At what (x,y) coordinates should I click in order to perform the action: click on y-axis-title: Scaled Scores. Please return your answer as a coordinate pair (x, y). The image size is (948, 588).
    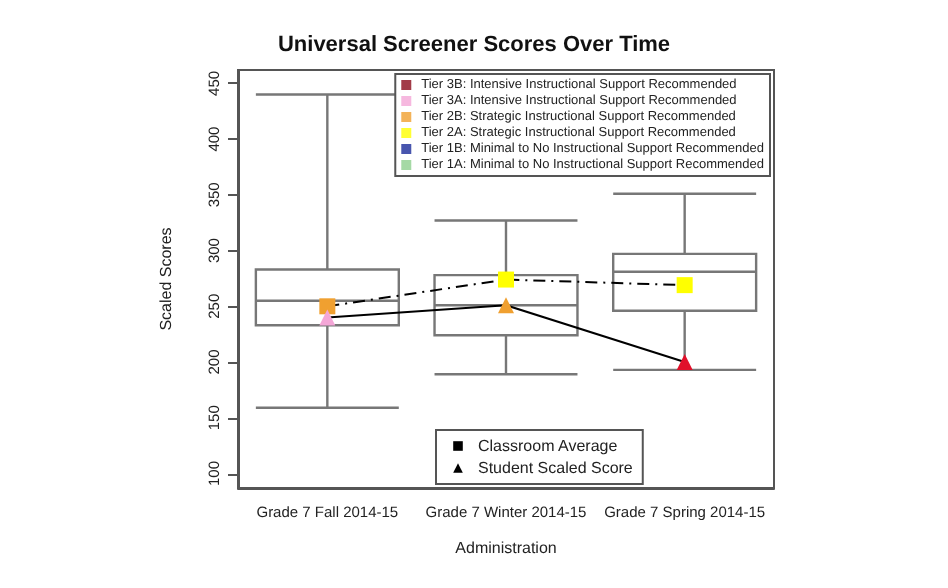
    Looking at the image, I should click on (166, 279).